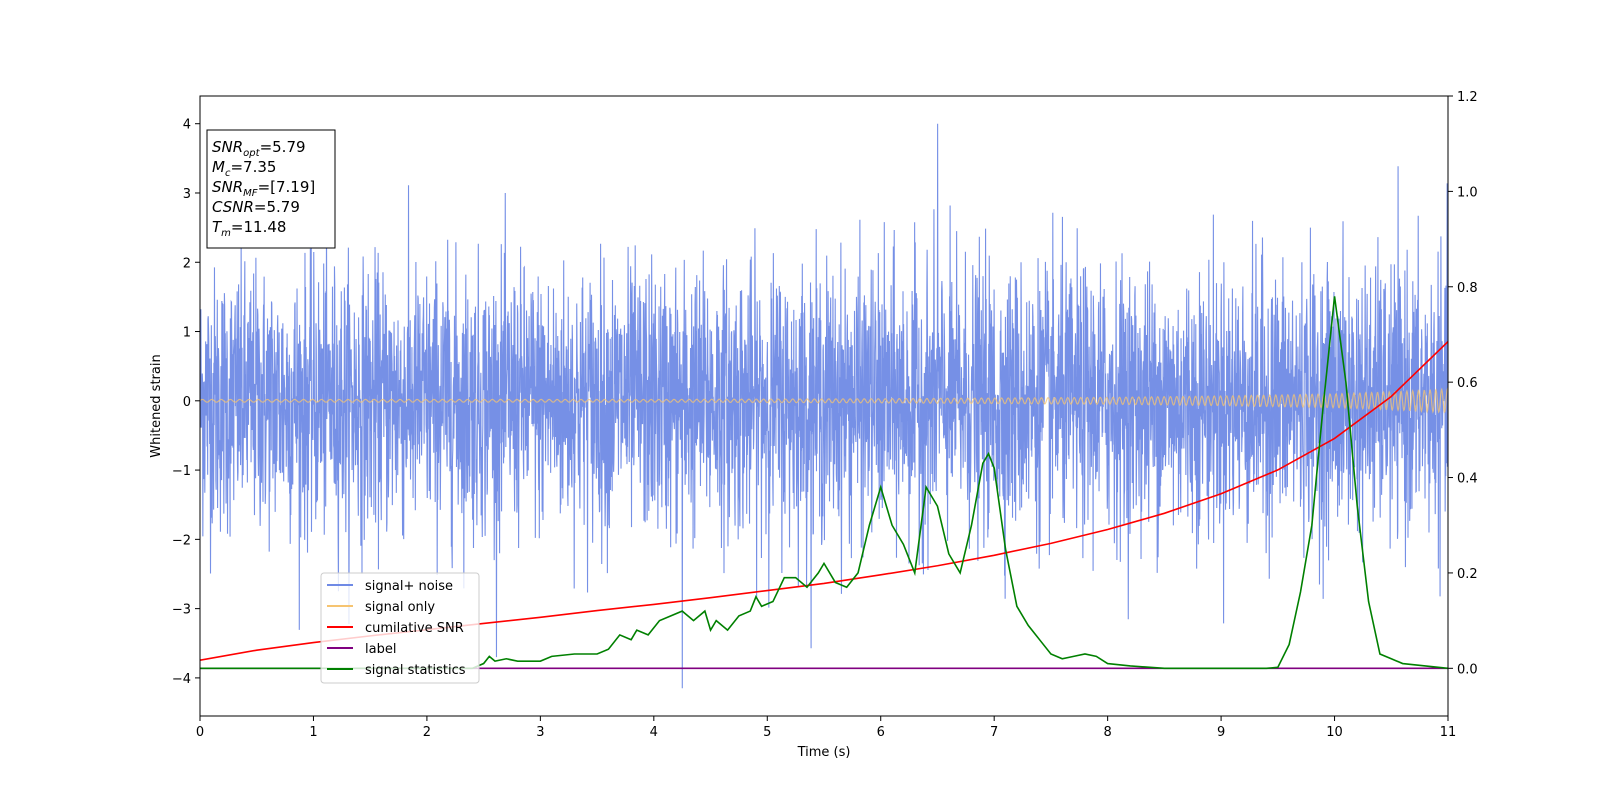  What do you see at coordinates (187, 125) in the screenshot?
I see `y-tick-label: 4` at bounding box center [187, 125].